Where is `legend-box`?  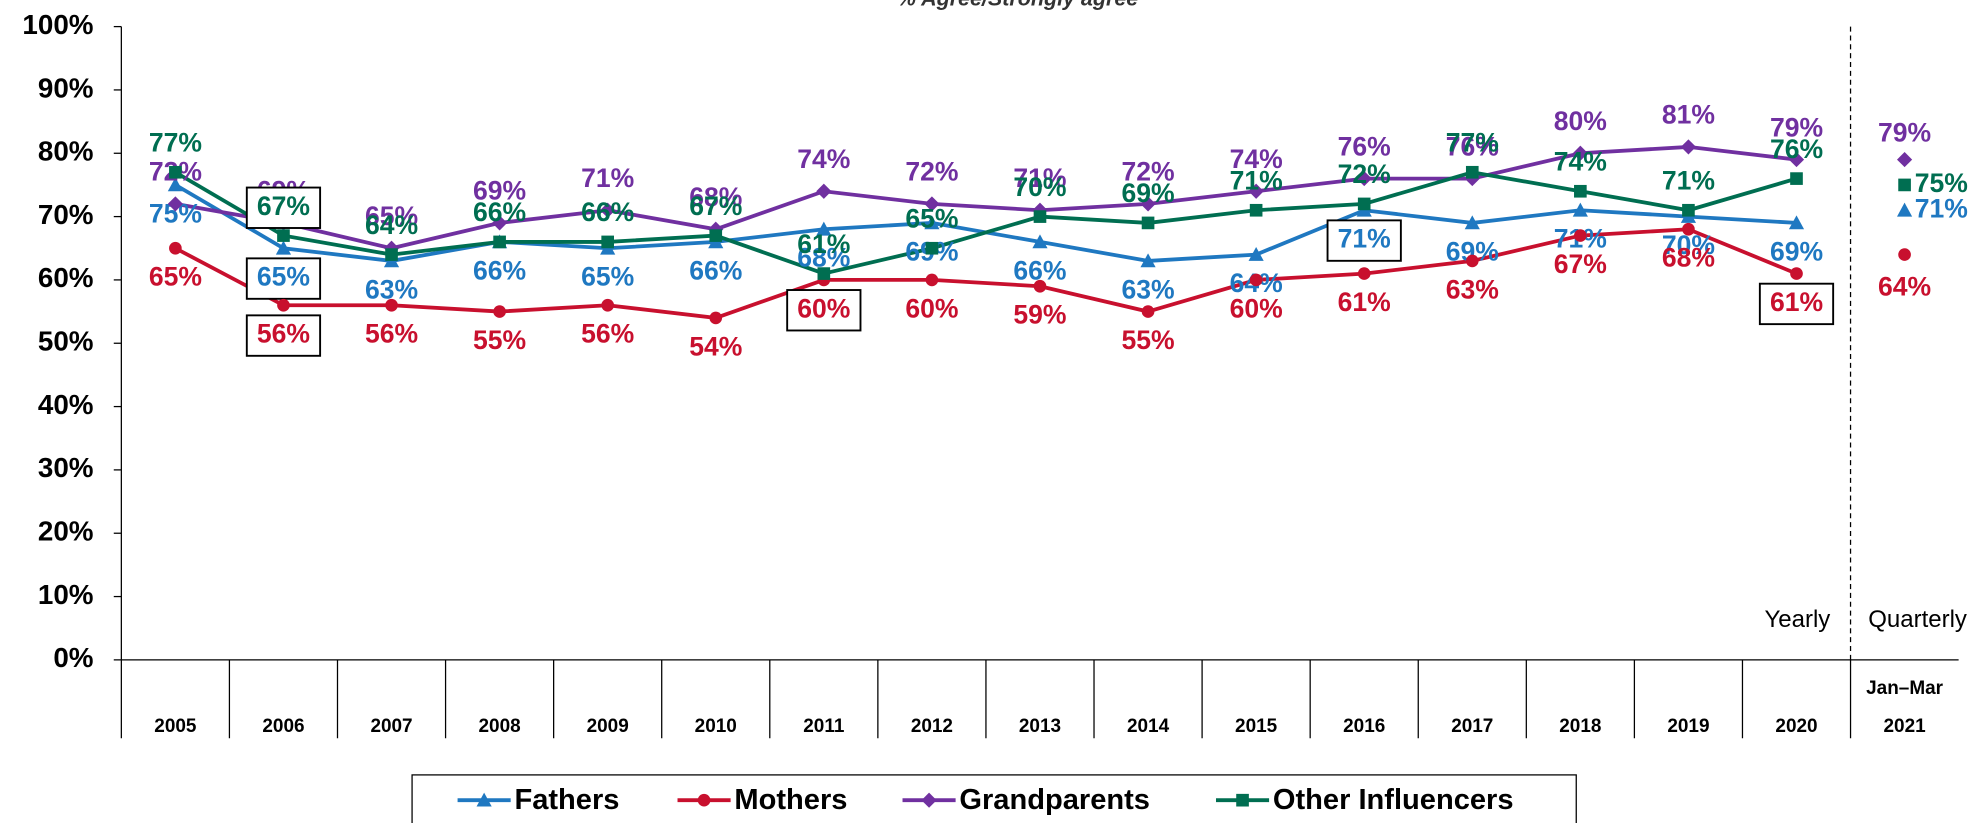
legend-box is located at coordinates (994, 798).